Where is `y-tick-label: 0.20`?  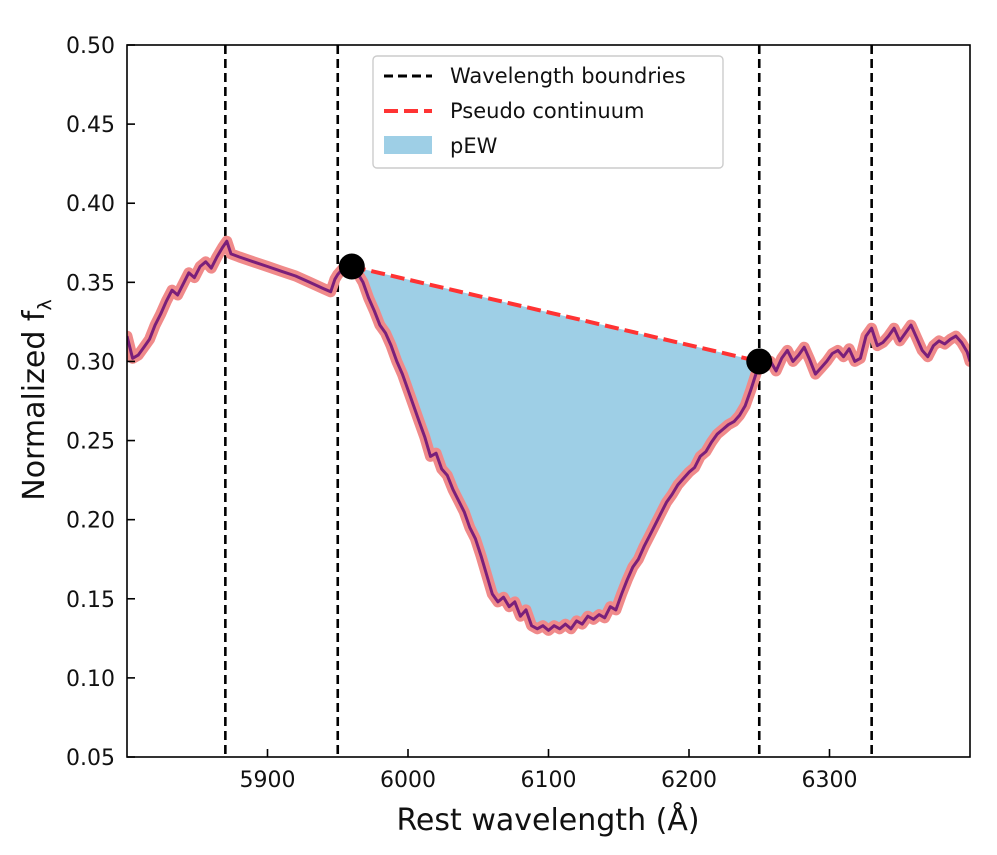 y-tick-label: 0.20 is located at coordinates (90, 521).